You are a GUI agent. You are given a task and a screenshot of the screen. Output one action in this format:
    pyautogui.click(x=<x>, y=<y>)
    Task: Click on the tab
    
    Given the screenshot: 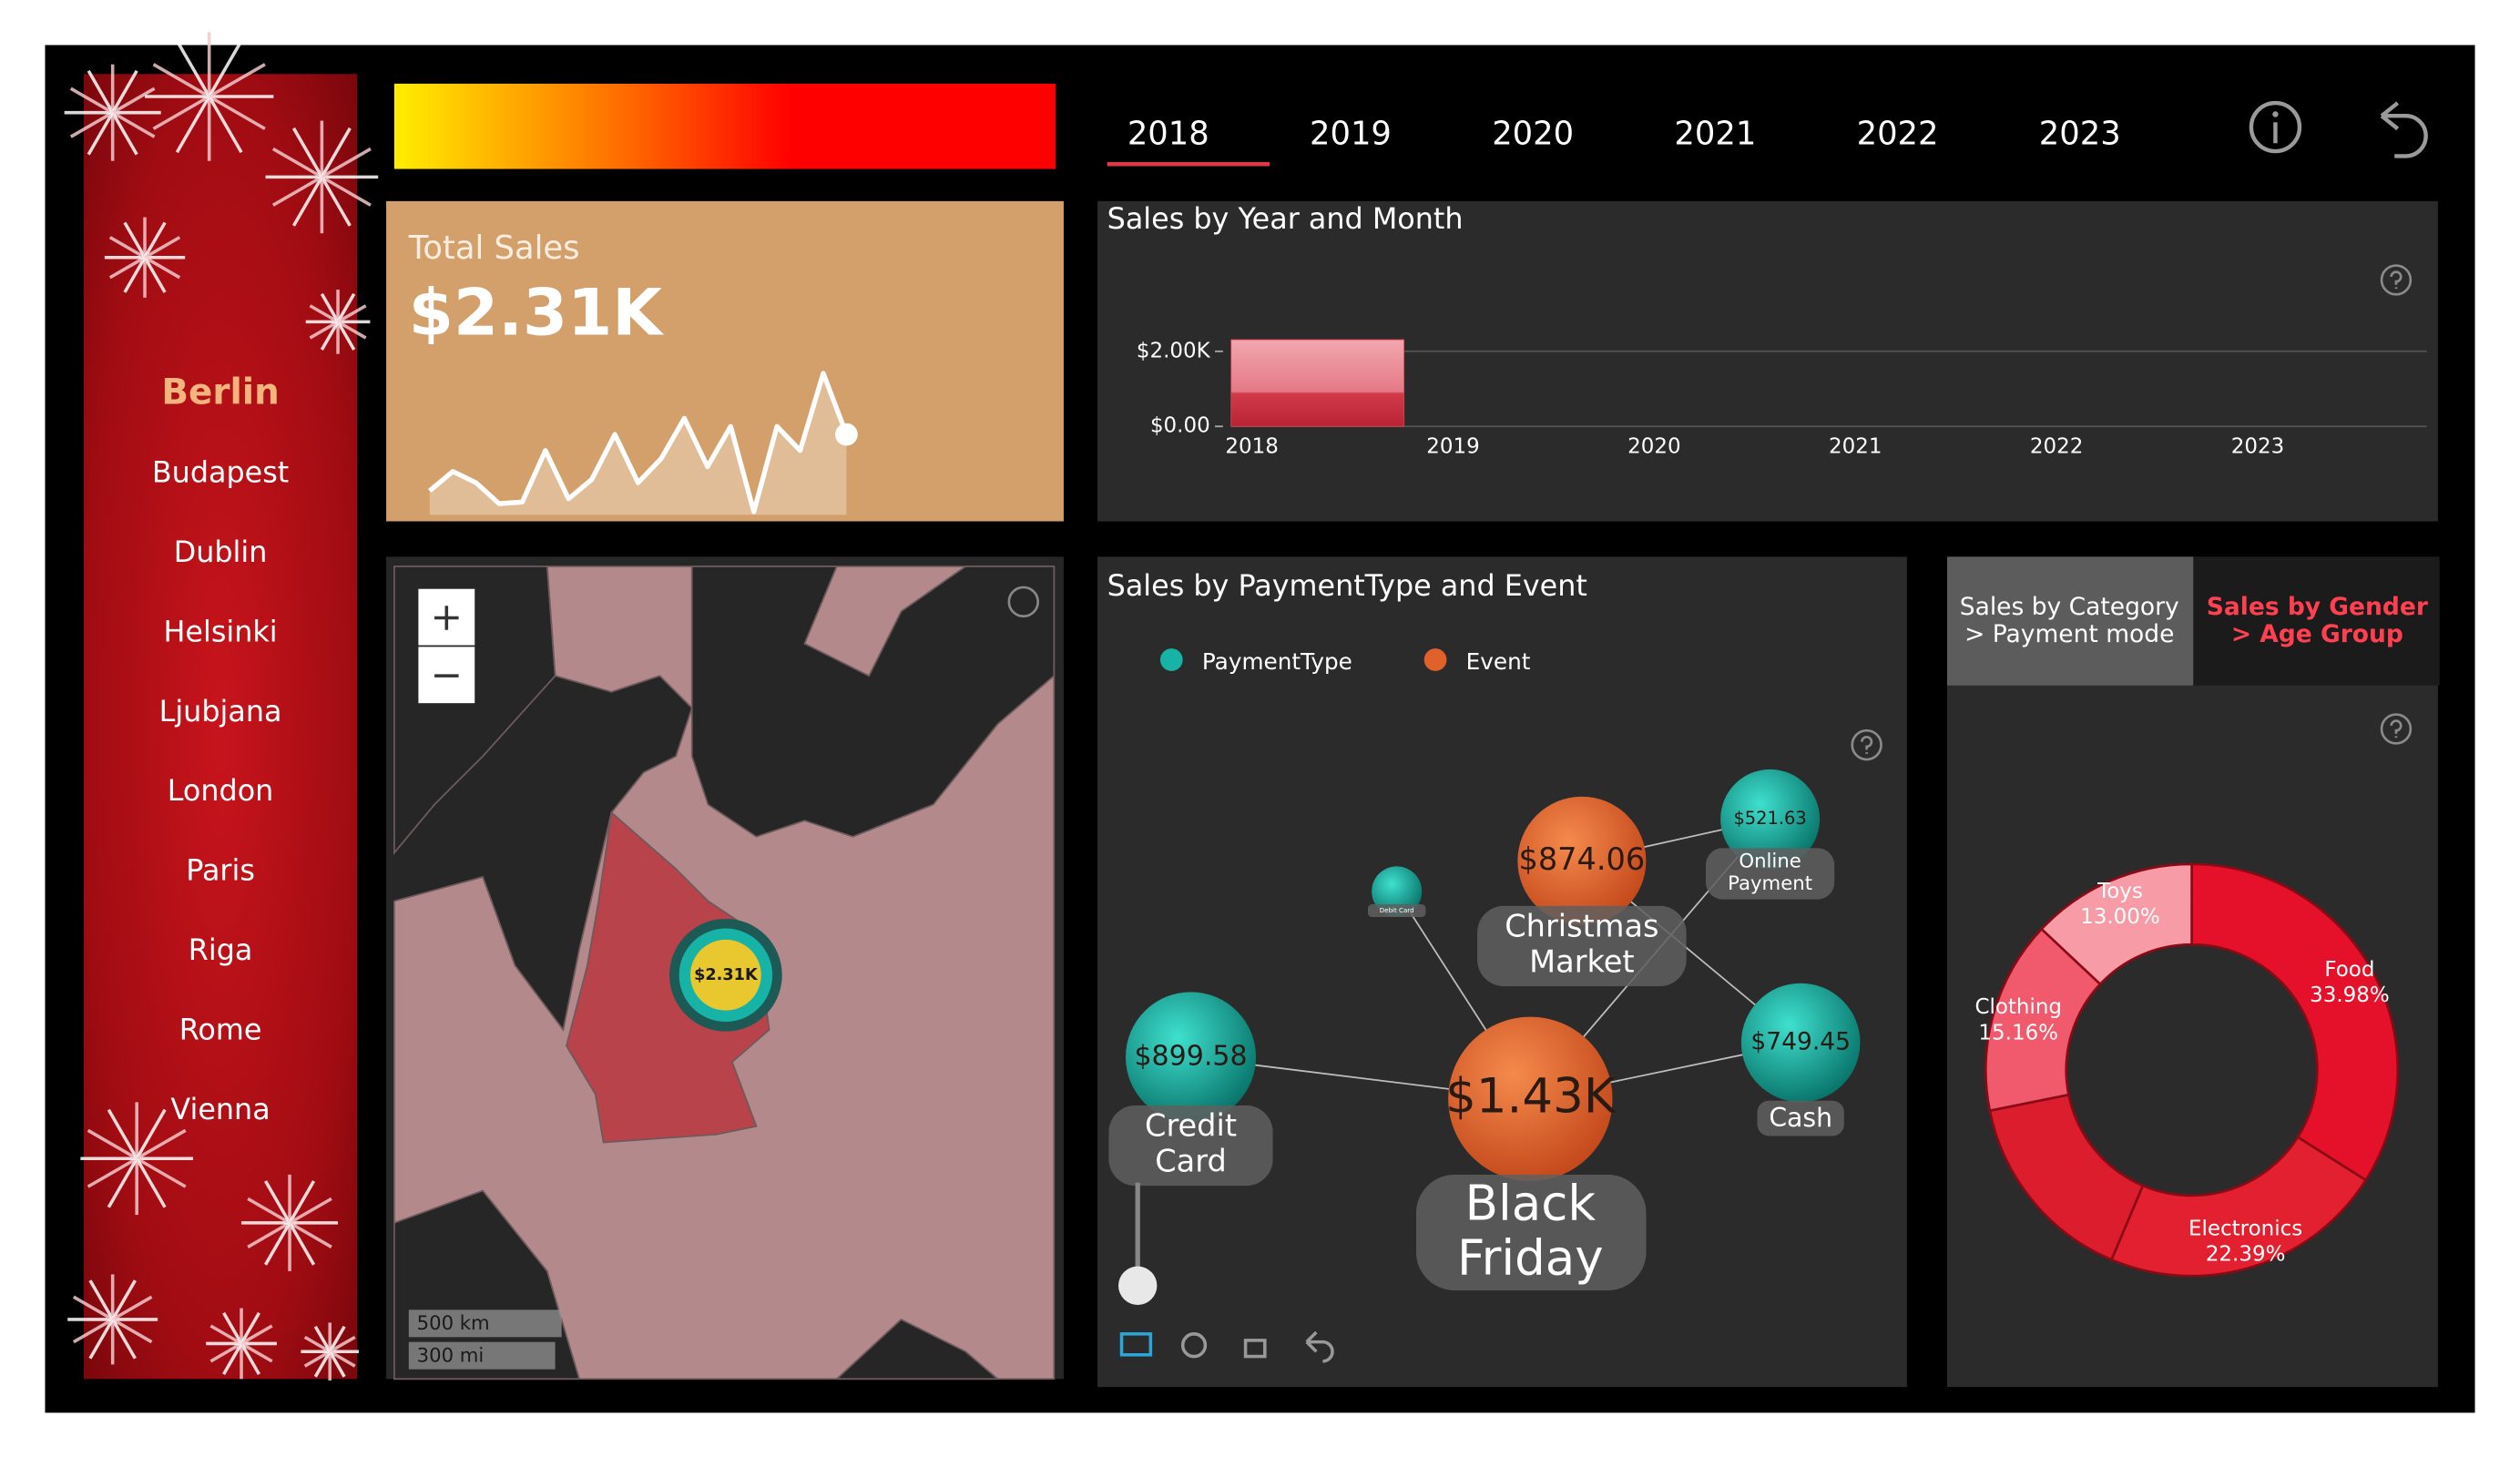 What is the action you would take?
    pyautogui.click(x=2316, y=621)
    